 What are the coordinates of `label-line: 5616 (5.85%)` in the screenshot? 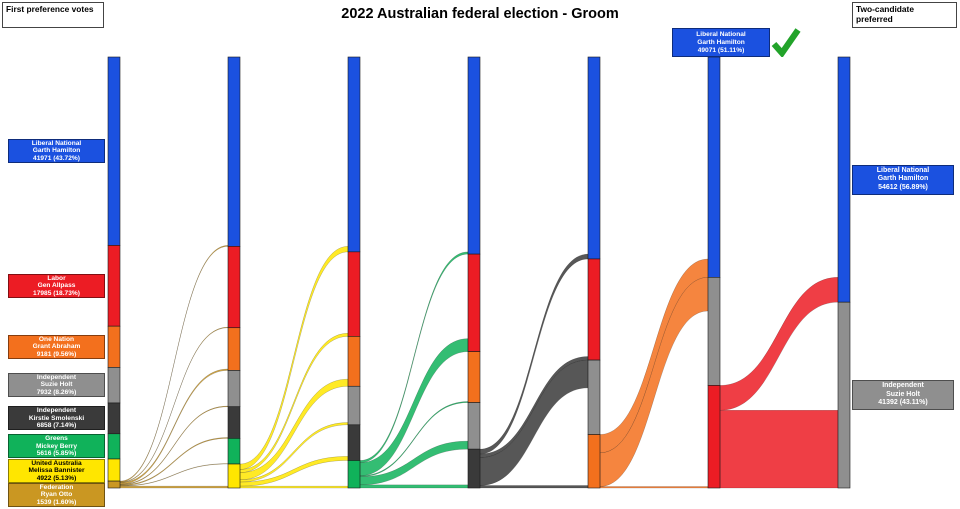 It's located at (56, 454).